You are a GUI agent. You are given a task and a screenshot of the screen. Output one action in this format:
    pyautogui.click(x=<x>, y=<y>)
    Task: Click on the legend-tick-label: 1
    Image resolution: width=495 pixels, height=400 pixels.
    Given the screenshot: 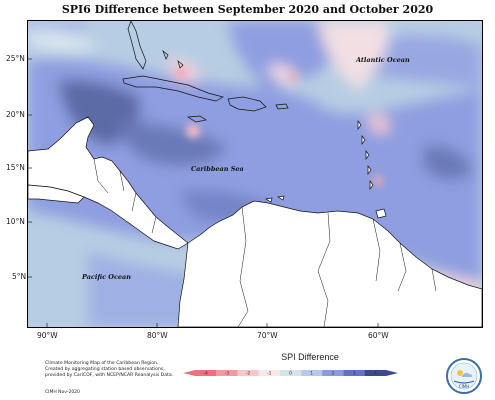 What is the action you would take?
    pyautogui.click(x=311, y=374)
    